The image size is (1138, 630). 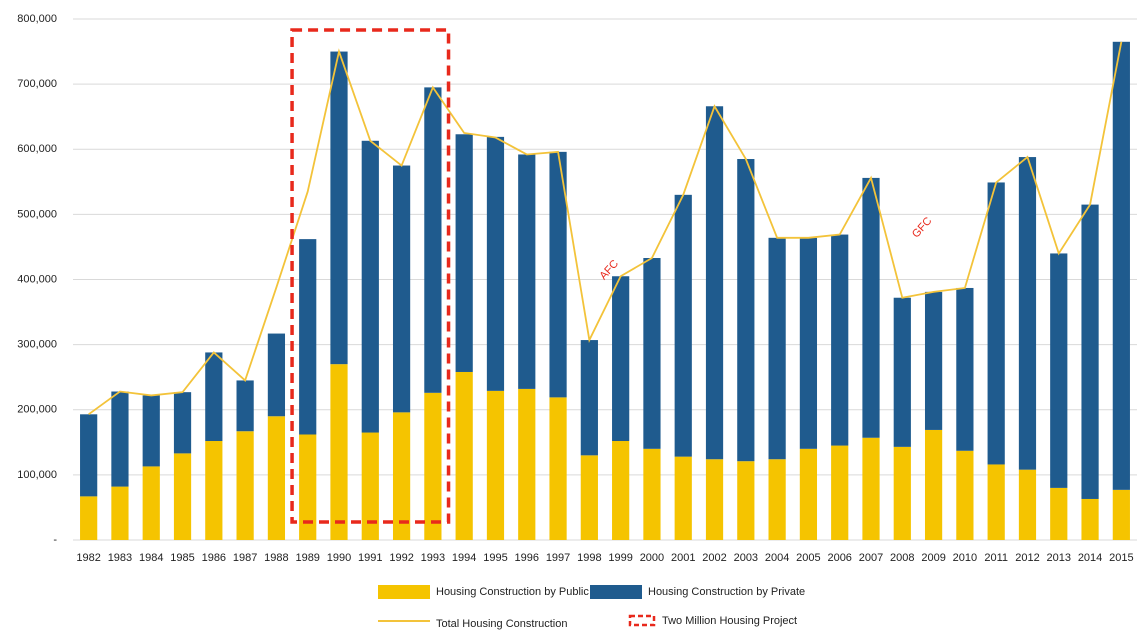 What do you see at coordinates (182, 558) in the screenshot?
I see `x-tick-label: 1985` at bounding box center [182, 558].